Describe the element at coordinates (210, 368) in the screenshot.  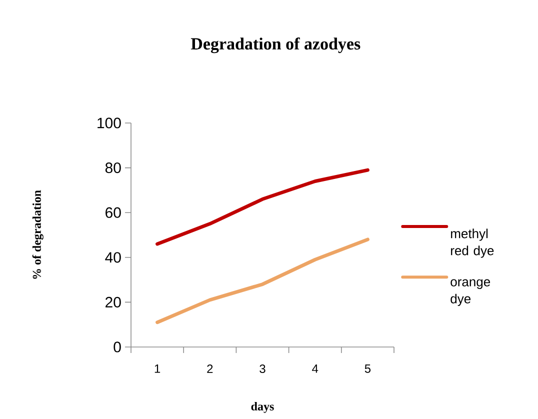
I see `x-tick-label: 2` at that location.